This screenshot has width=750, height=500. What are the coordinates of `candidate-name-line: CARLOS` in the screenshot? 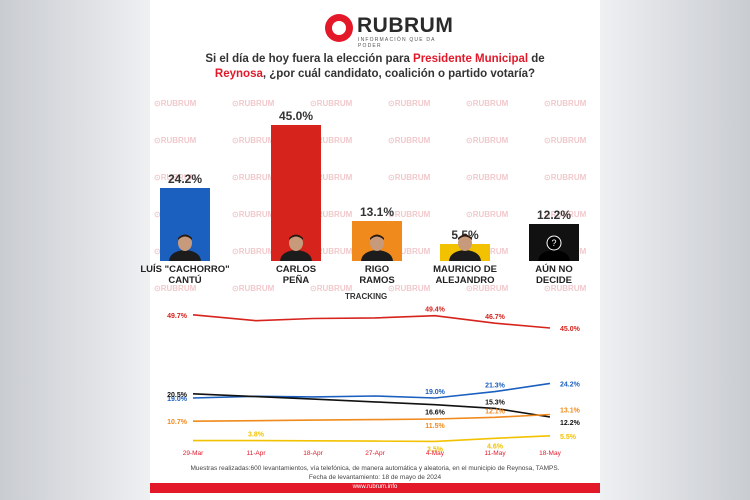 It's located at (296, 269).